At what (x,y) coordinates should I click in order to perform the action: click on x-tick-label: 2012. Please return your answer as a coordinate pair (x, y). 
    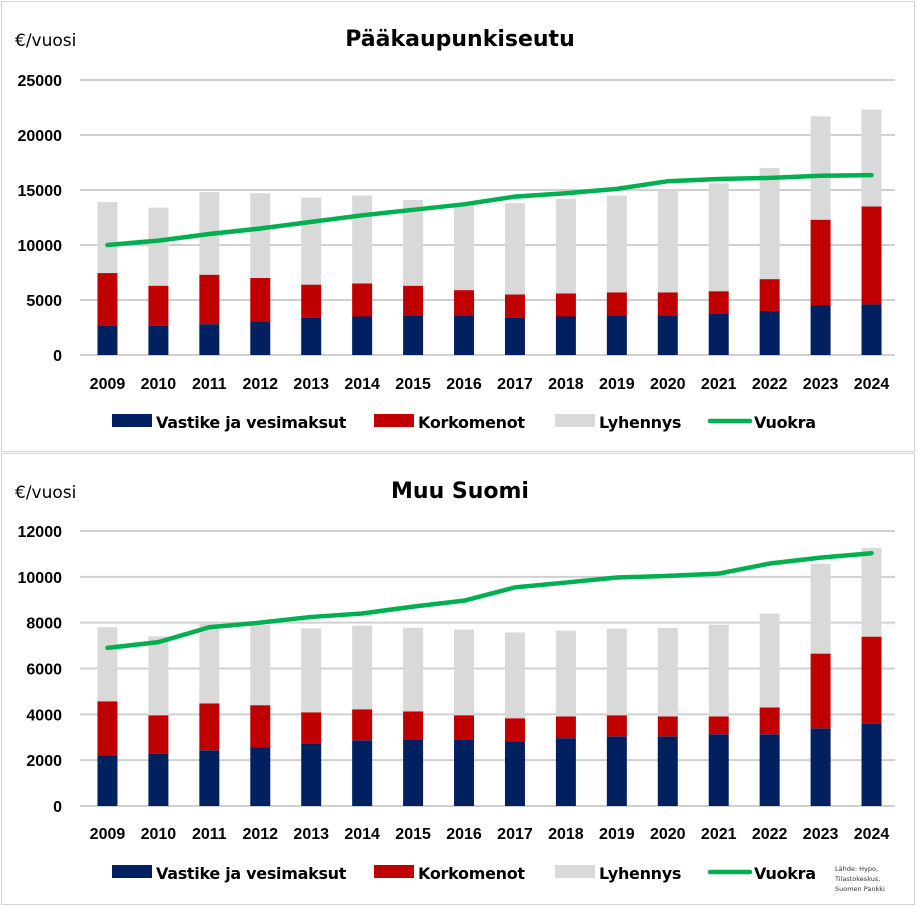
    Looking at the image, I should click on (260, 834).